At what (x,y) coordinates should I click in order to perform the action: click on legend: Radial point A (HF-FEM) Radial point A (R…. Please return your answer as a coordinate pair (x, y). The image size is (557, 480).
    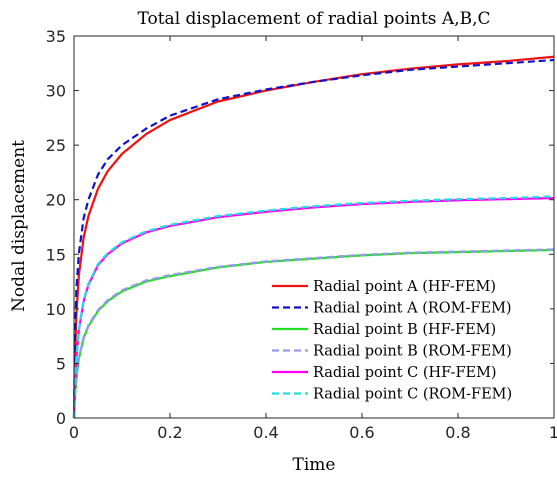
    Looking at the image, I should click on (408, 342).